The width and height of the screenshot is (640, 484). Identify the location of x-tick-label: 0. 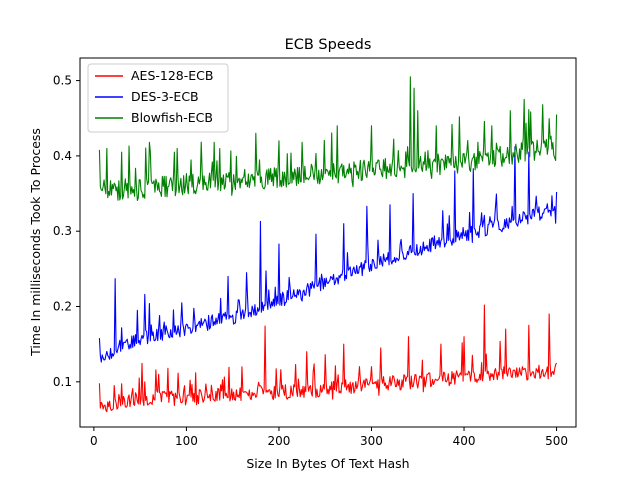
(94, 441).